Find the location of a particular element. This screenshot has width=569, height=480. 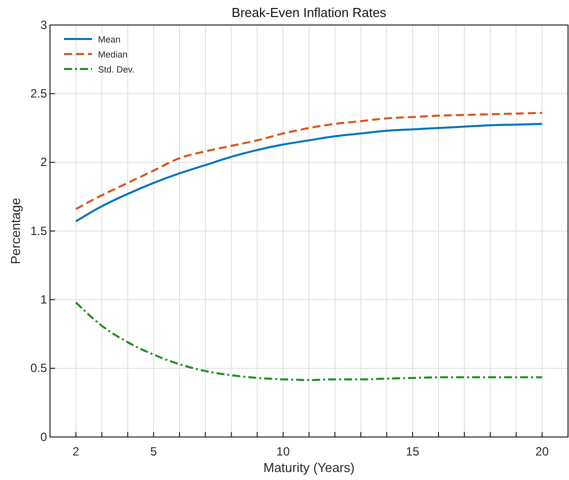

y-tick-label: 2.5 is located at coordinates (39, 93).